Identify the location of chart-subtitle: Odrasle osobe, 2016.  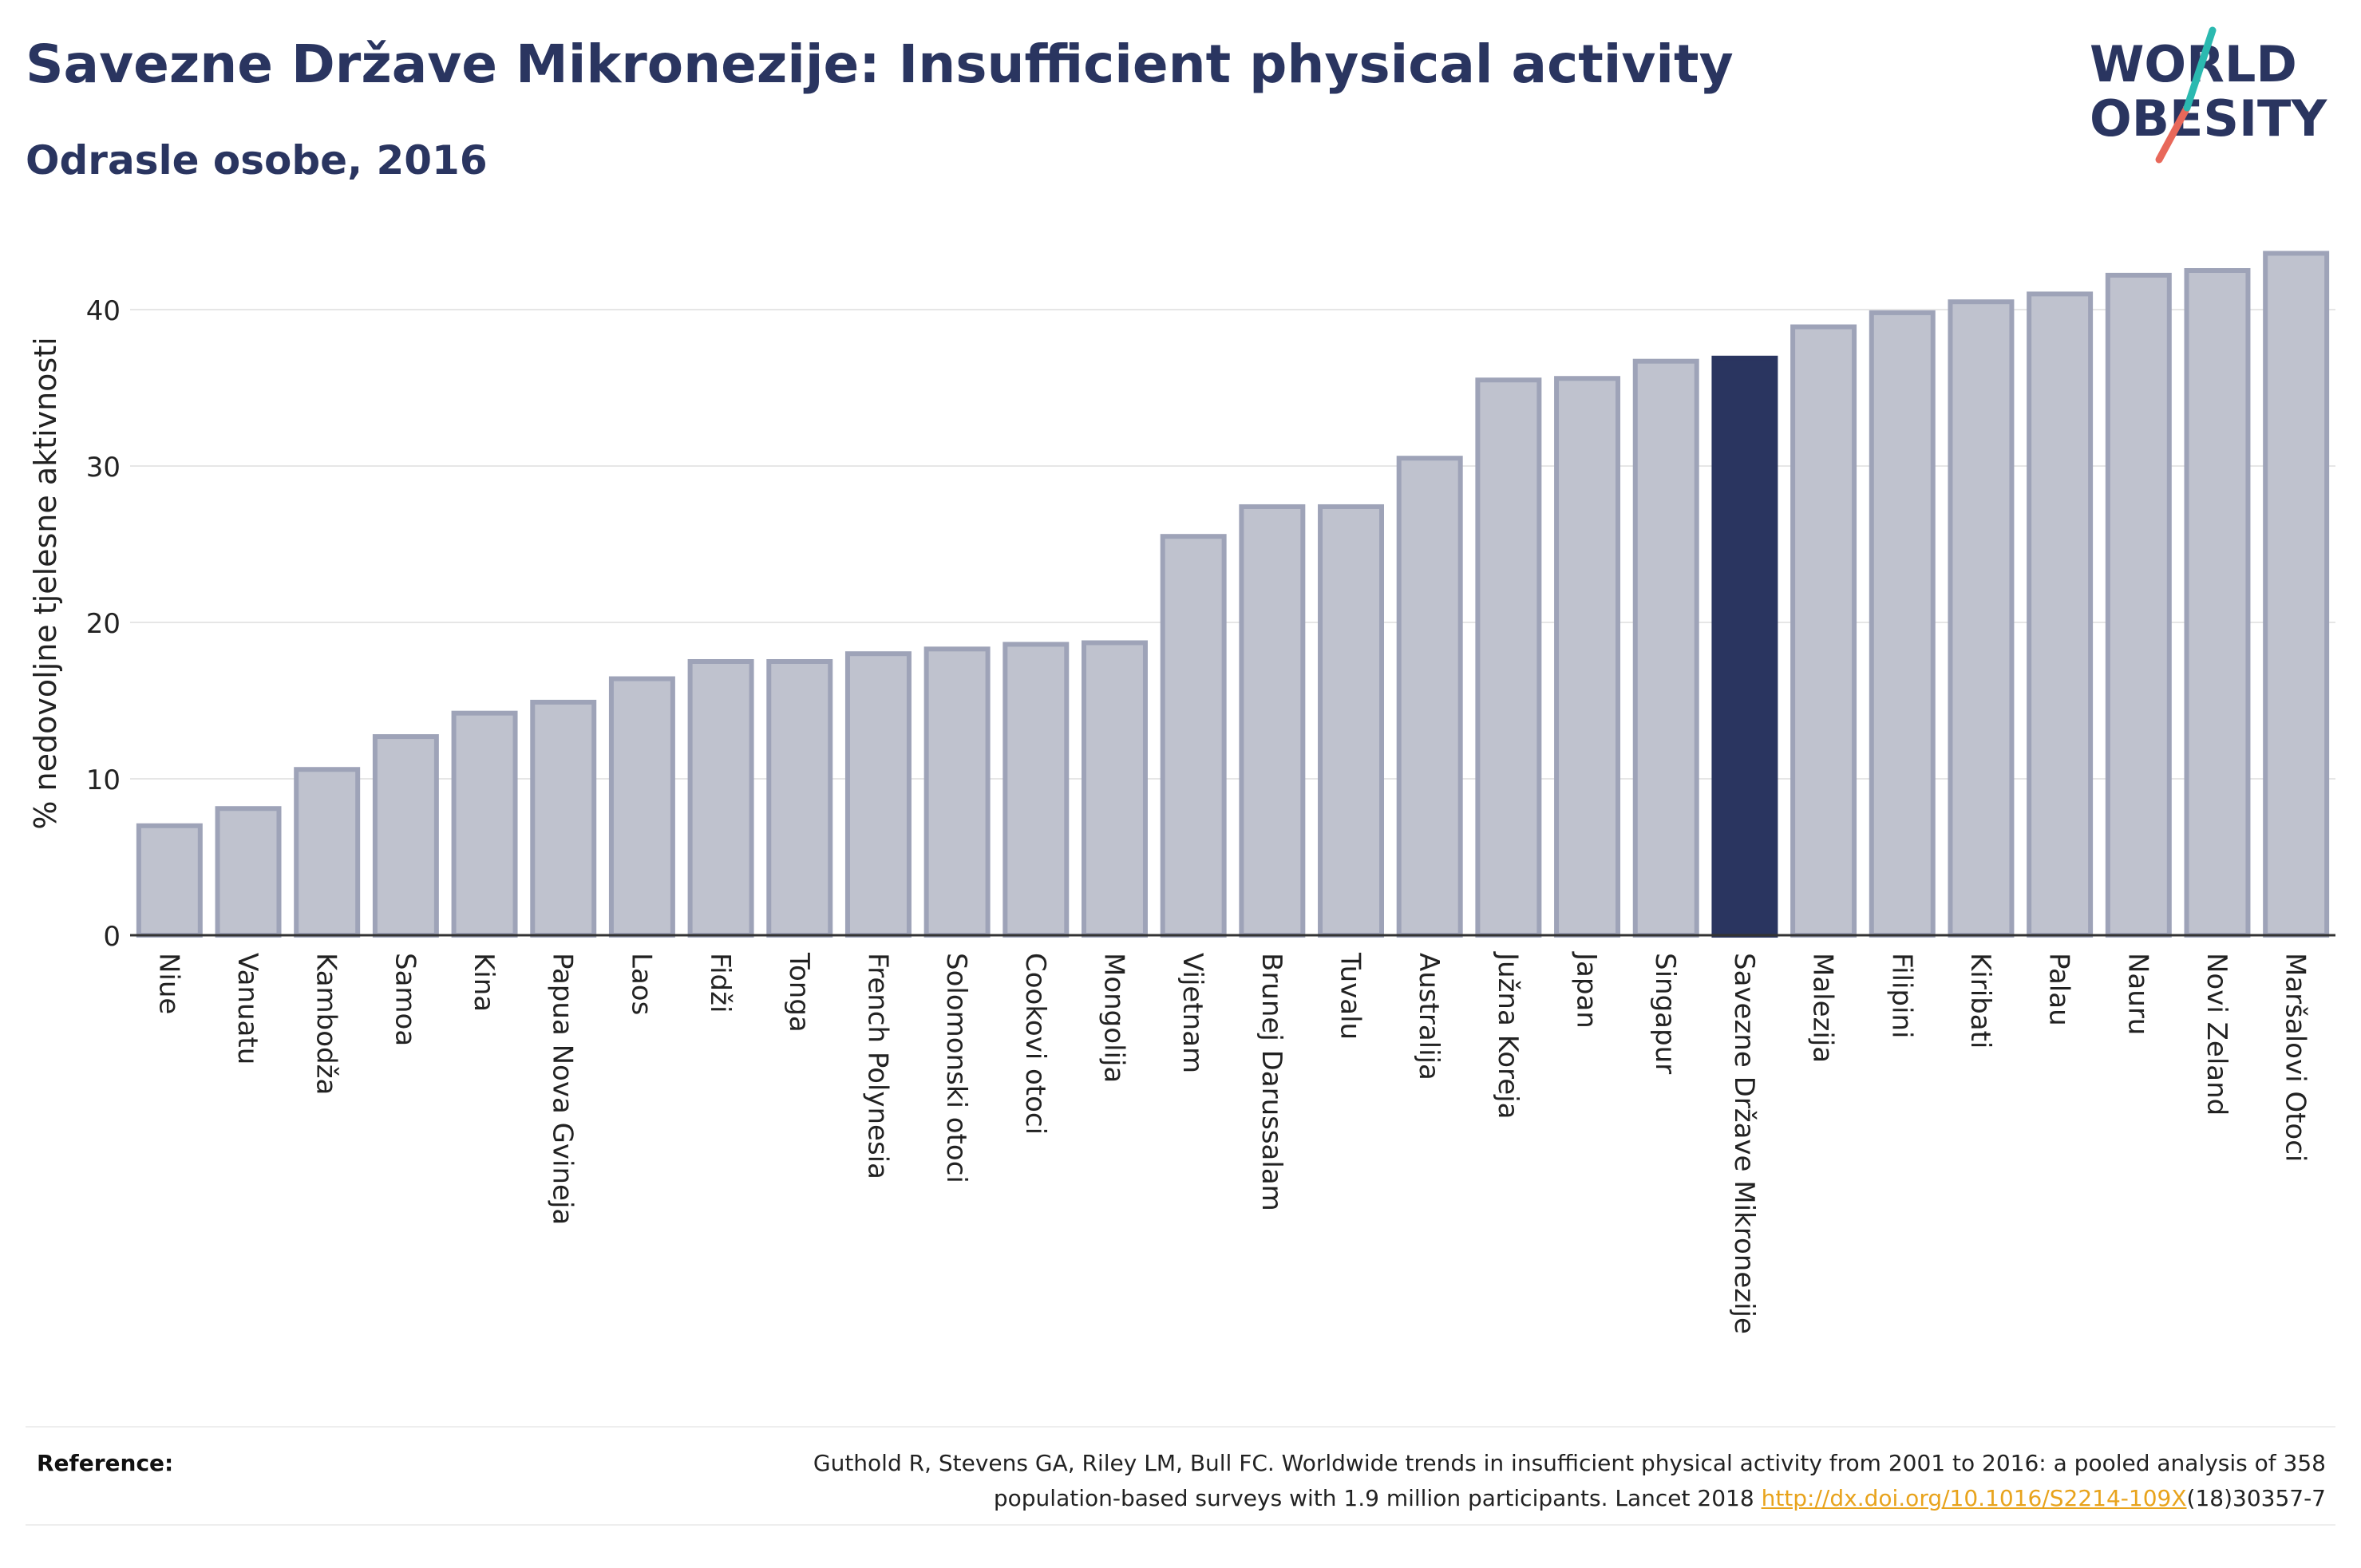
(257, 160).